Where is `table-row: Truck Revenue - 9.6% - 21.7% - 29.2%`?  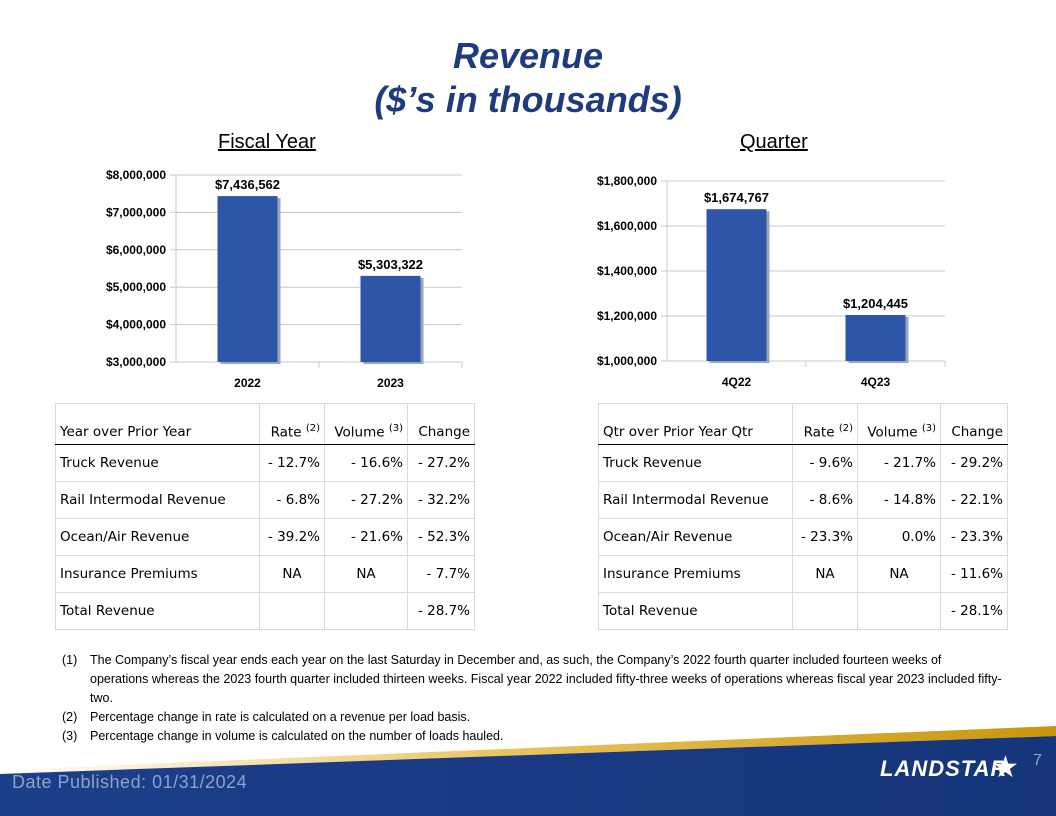
table-row: Truck Revenue - 9.6% - 21.7% - 29.2% is located at coordinates (803, 463).